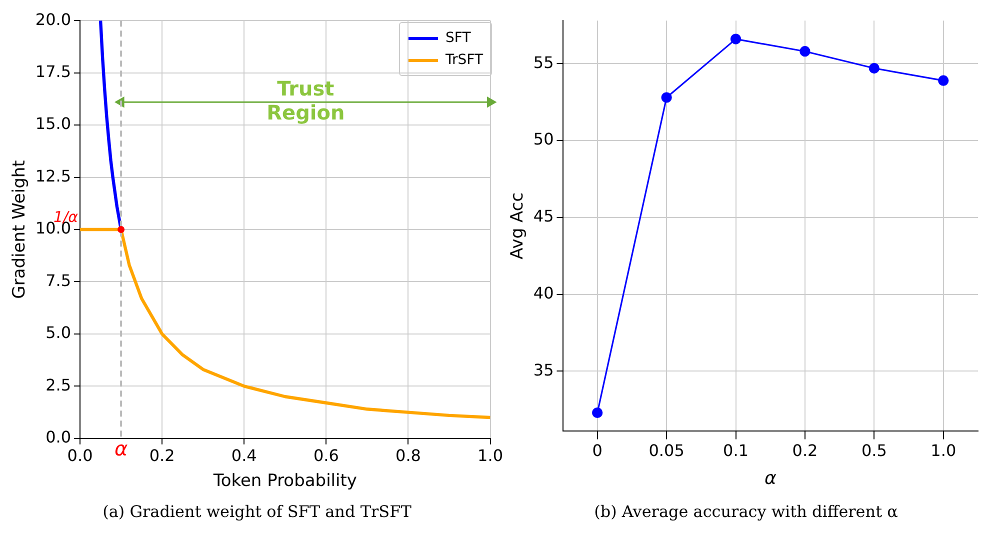 The width and height of the screenshot is (994, 546). What do you see at coordinates (736, 450) in the screenshot?
I see `x-tick-label: 0.1` at bounding box center [736, 450].